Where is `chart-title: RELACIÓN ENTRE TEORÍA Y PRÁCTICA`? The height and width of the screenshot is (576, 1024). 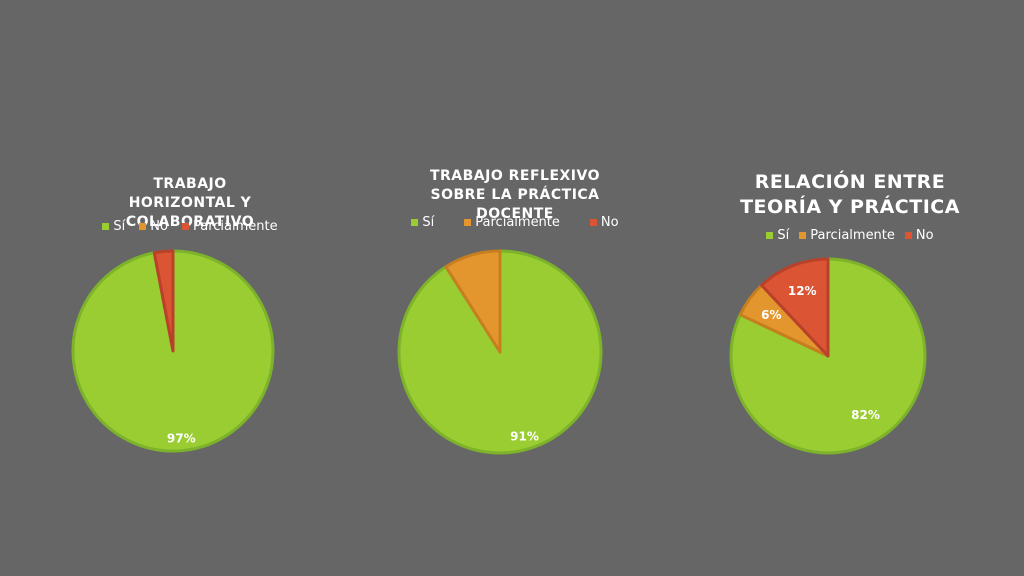 chart-title: RELACIÓN ENTRE TEORÍA Y PRÁCTICA is located at coordinates (850, 194).